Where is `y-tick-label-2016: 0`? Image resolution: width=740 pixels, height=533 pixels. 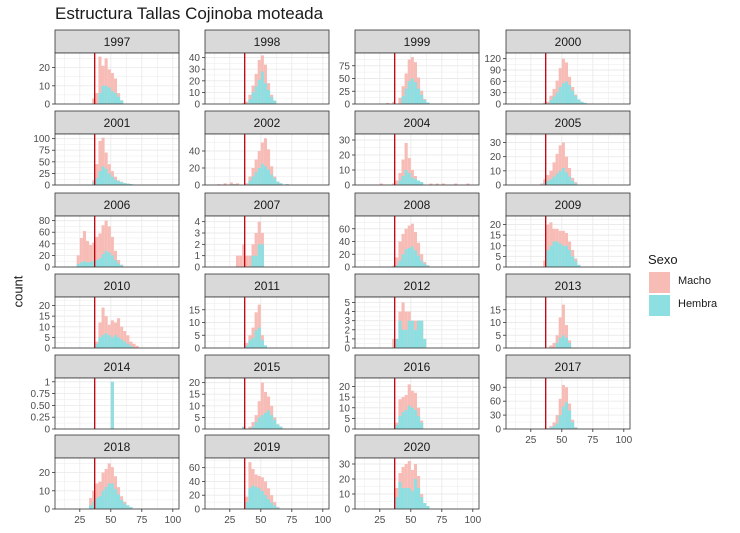 y-tick-label-2016: 0 is located at coordinates (347, 430).